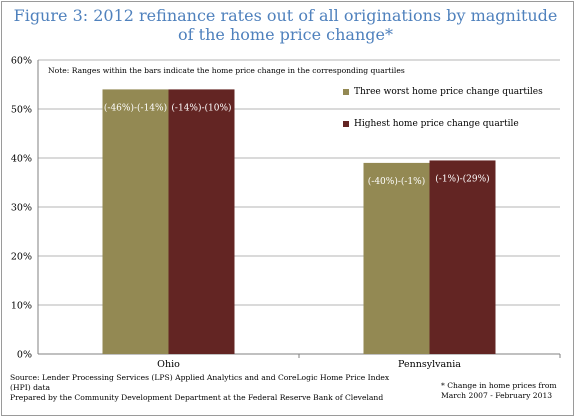 The height and width of the screenshot is (417, 575). What do you see at coordinates (497, 395) in the screenshot?
I see `footnote-line-2: March 2007 - February 2013` at bounding box center [497, 395].